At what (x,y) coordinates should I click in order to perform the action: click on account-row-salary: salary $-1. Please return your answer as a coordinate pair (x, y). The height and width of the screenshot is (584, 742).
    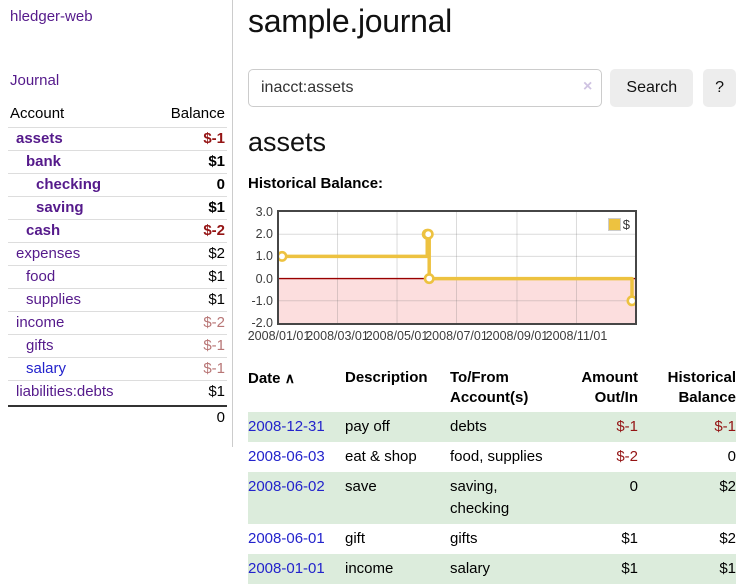
    Looking at the image, I should click on (117, 369).